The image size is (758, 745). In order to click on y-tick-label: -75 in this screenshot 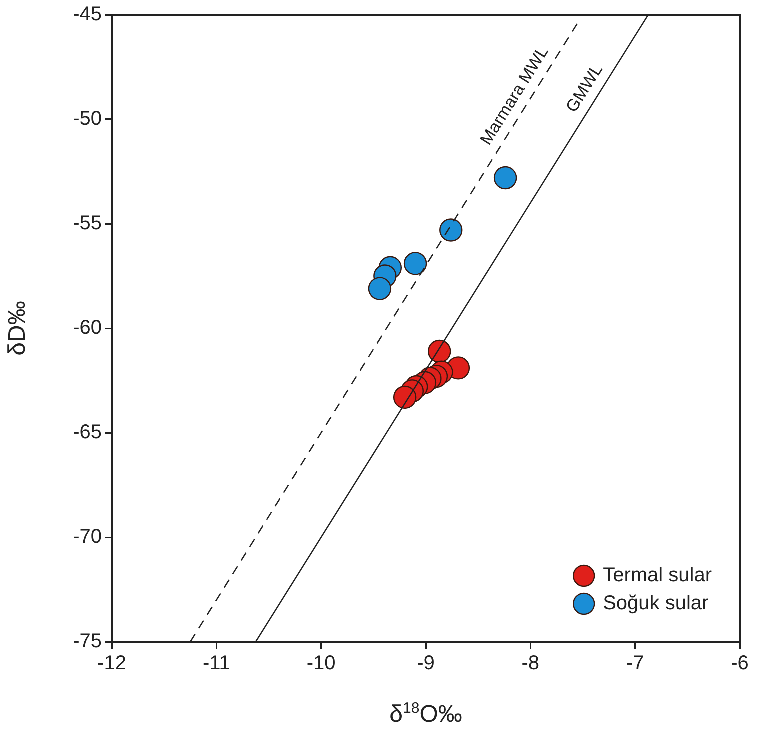, I will do `click(87, 641)`.